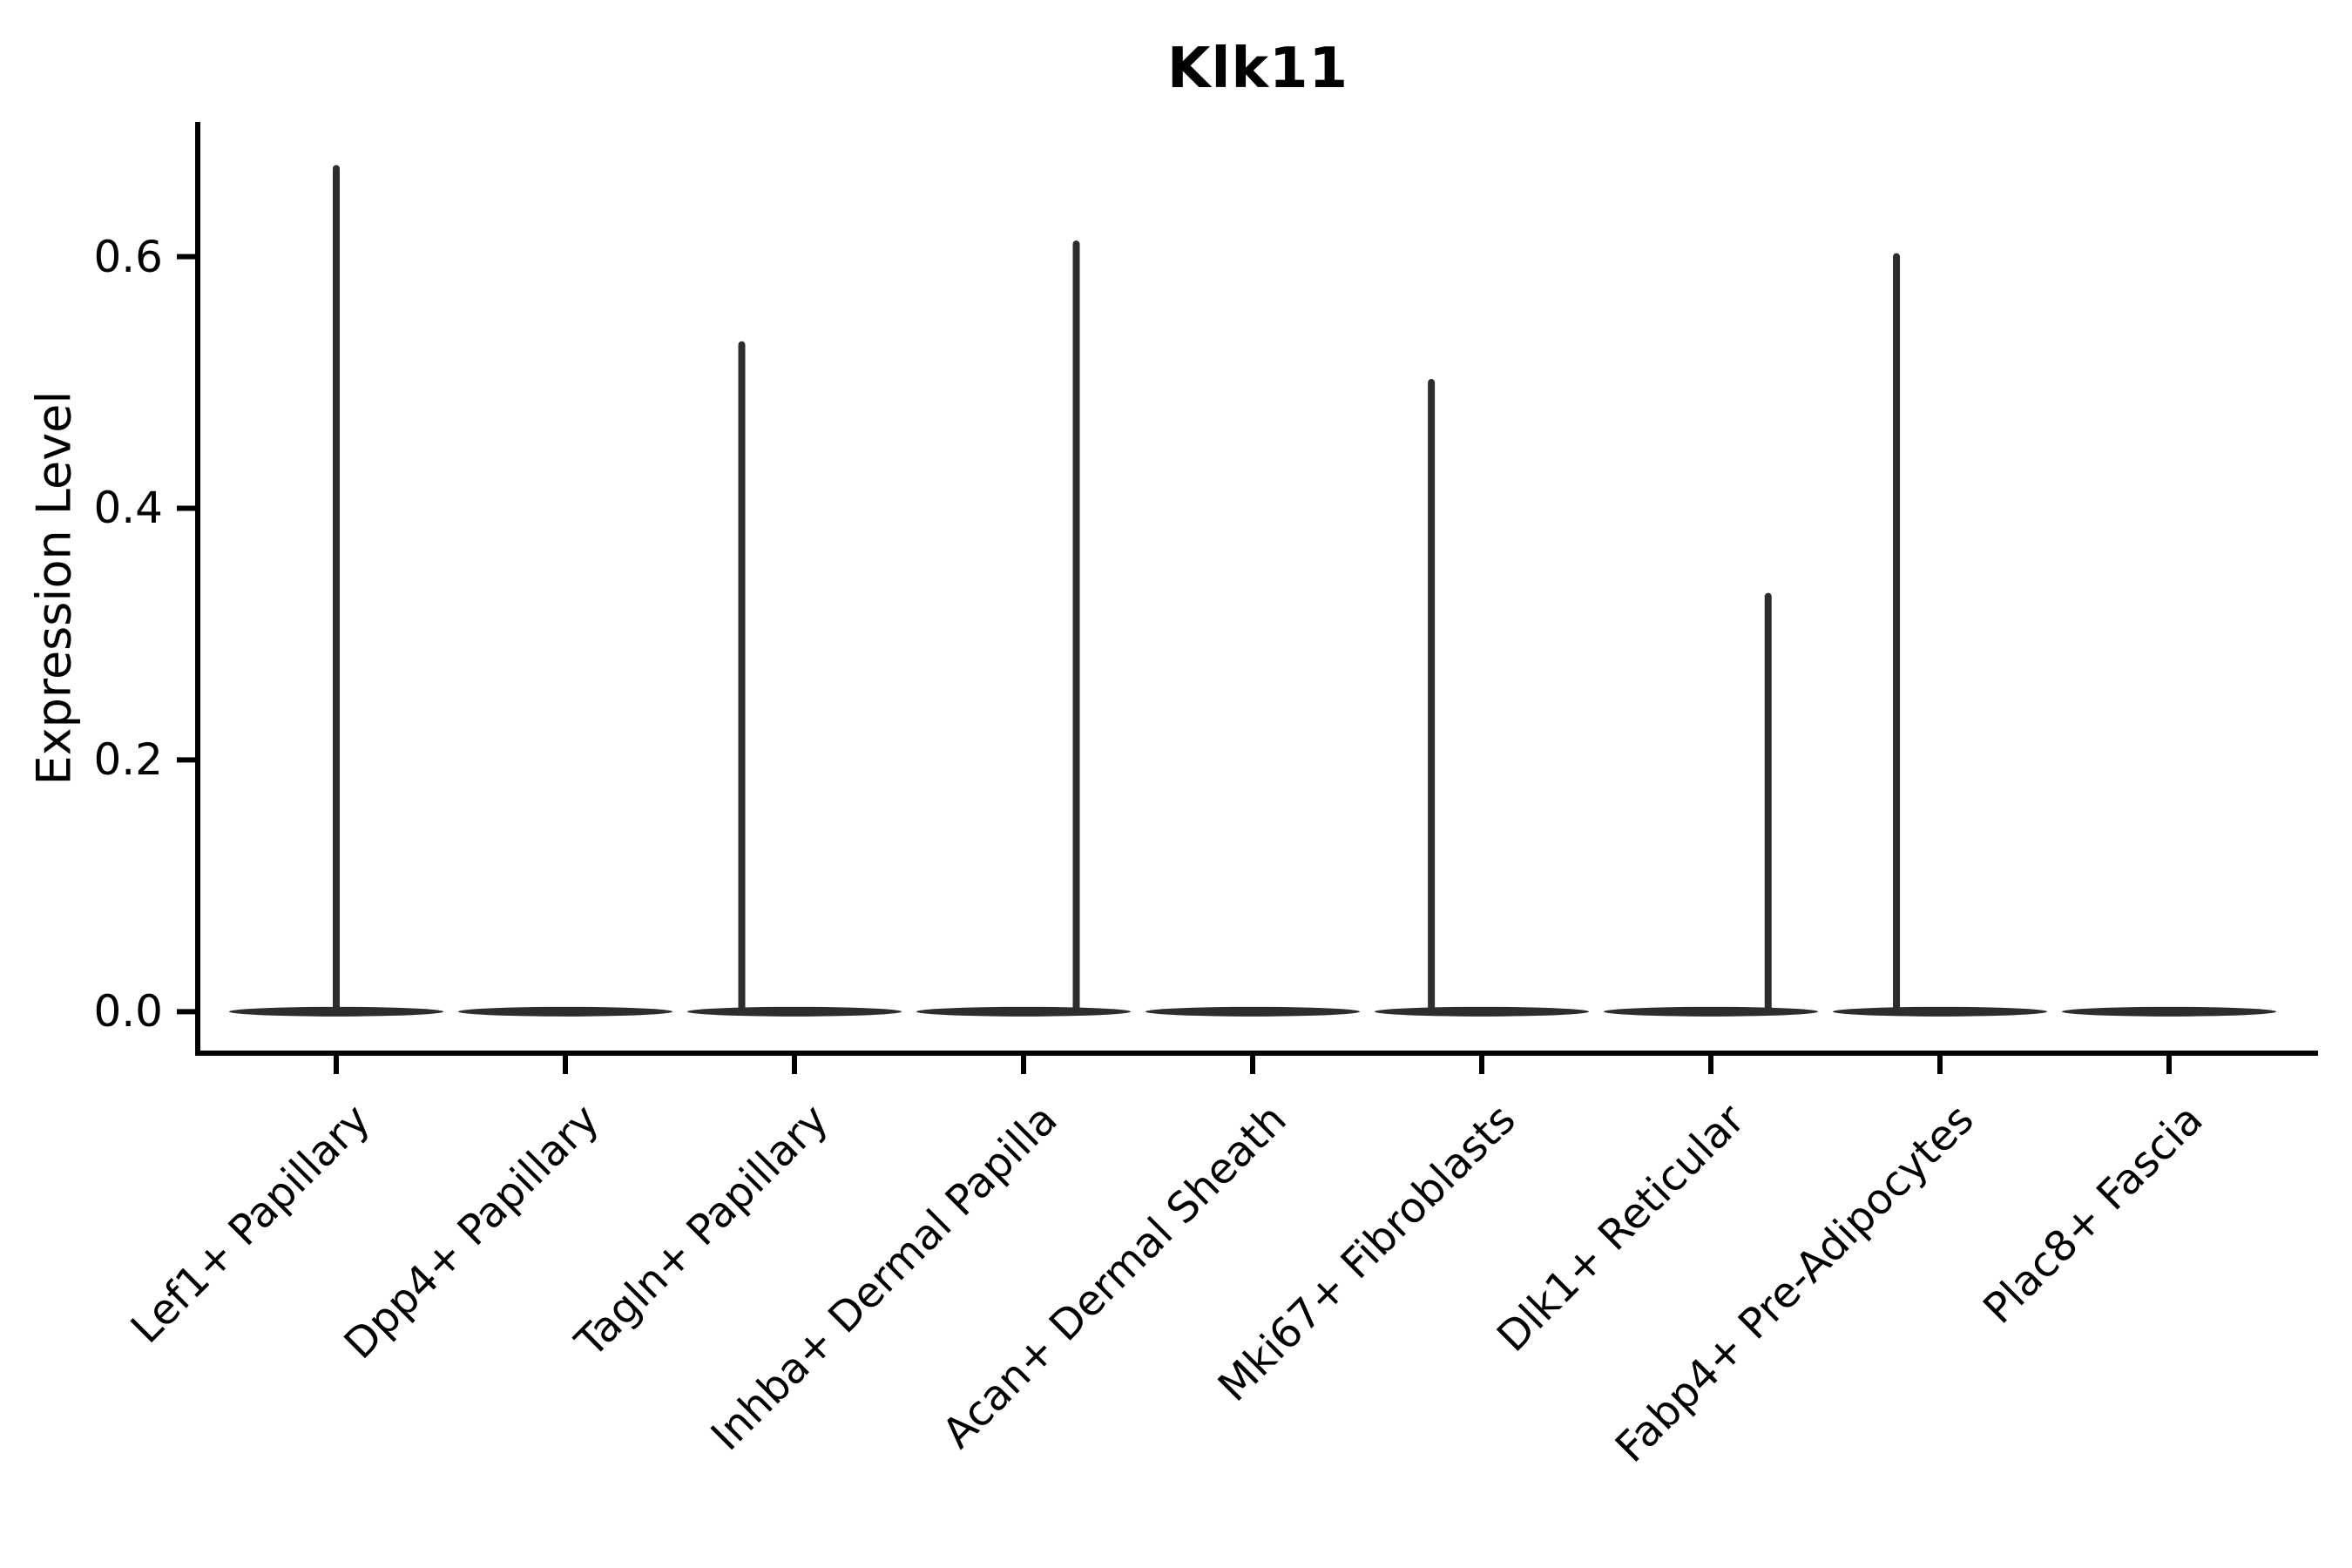 The image size is (2352, 1568). What do you see at coordinates (128, 509) in the screenshot?
I see `y-tick-label: 0.4` at bounding box center [128, 509].